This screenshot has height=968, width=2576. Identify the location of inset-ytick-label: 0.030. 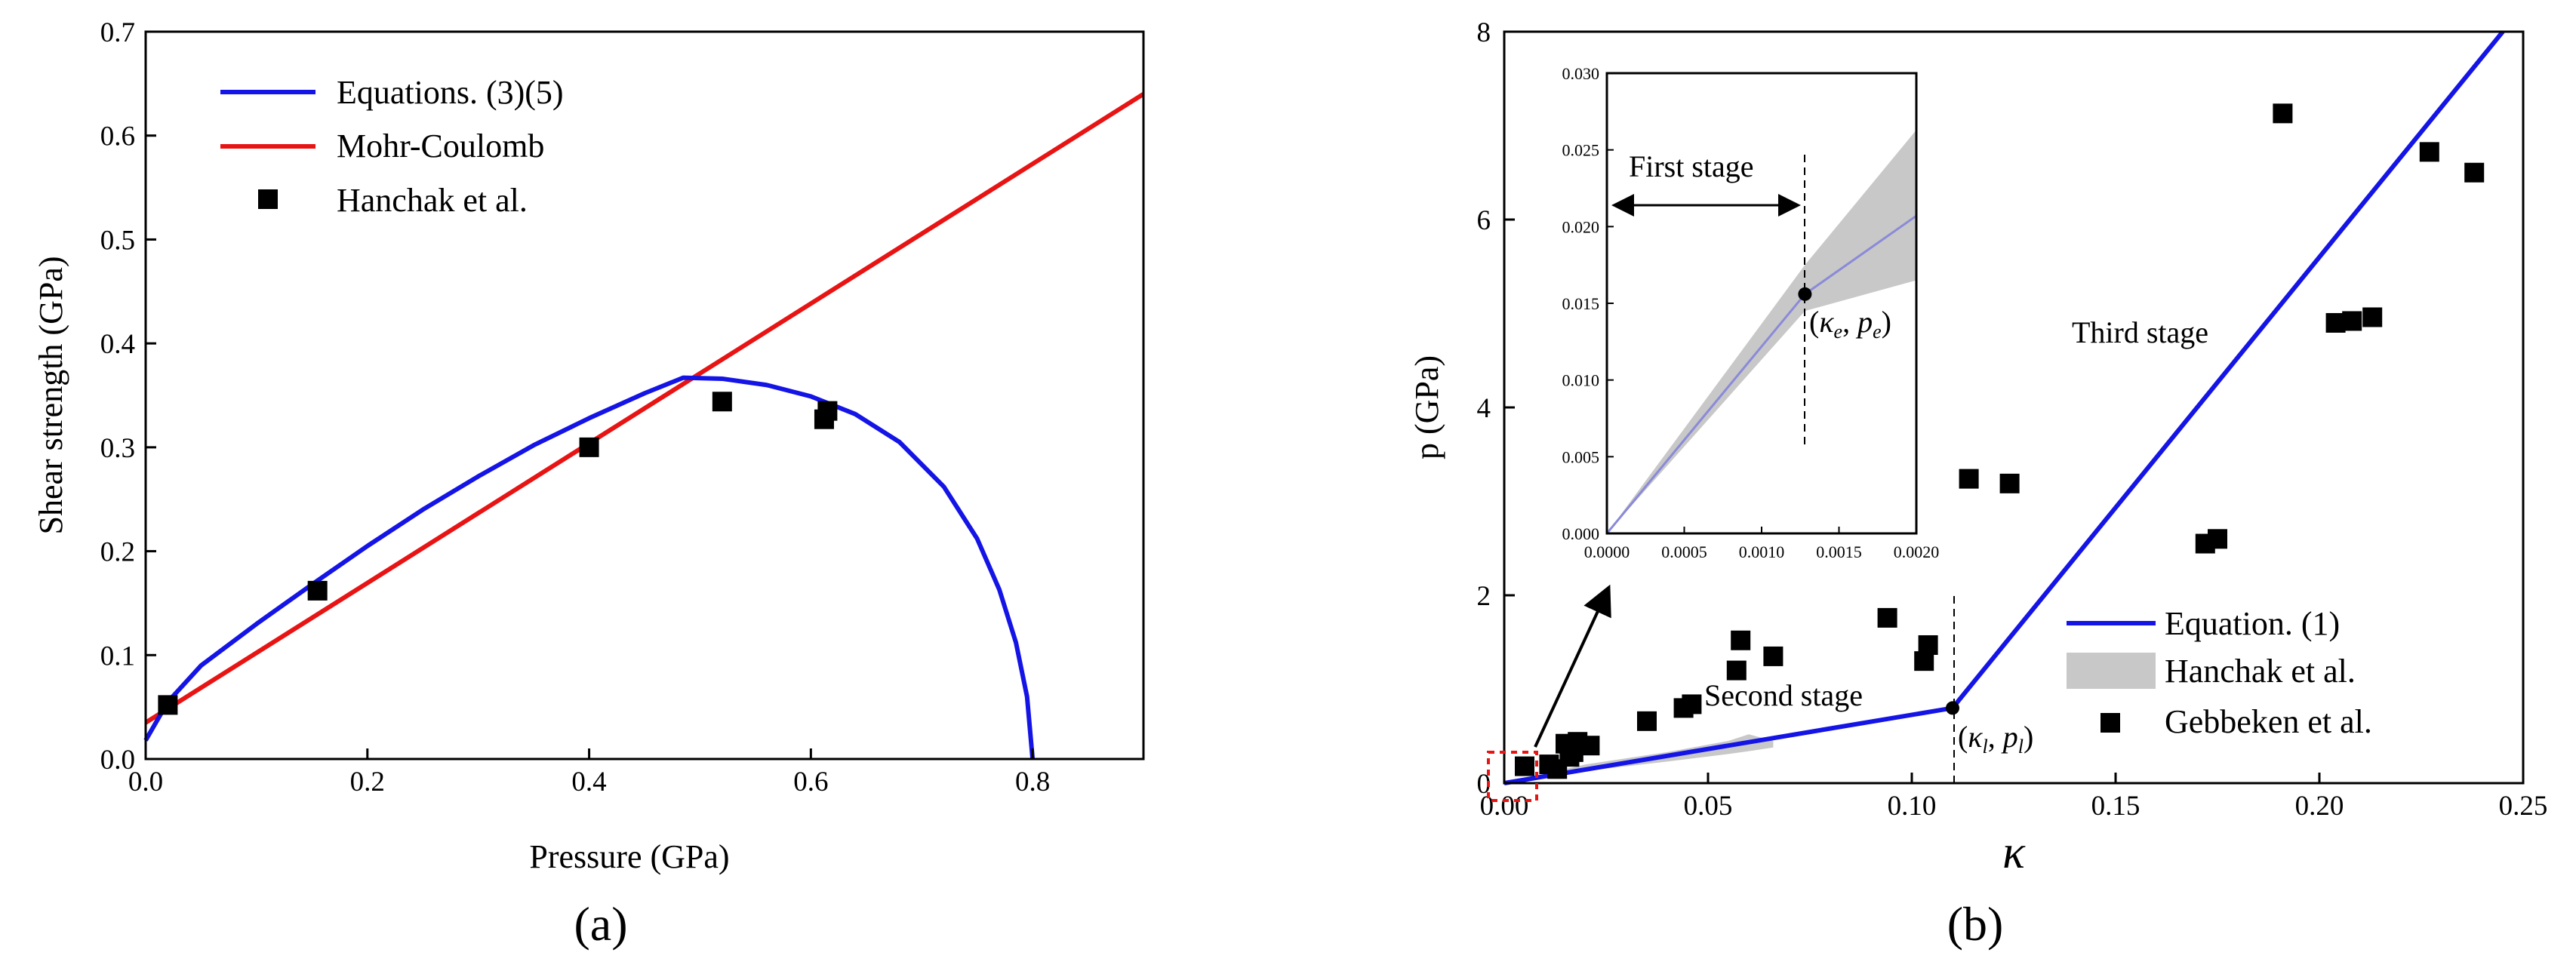
(1581, 73).